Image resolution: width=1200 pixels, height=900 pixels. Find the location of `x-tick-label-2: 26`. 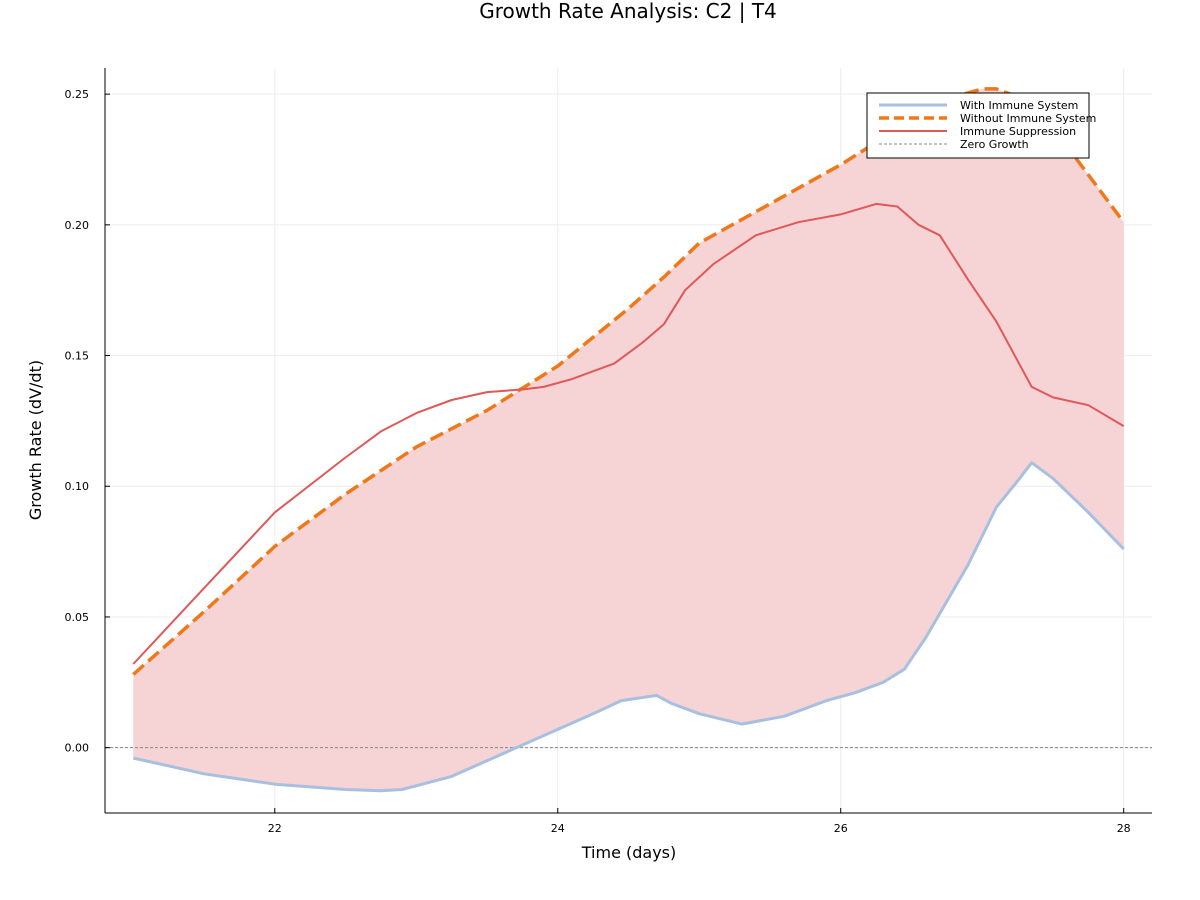

x-tick-label-2: 26 is located at coordinates (841, 828).